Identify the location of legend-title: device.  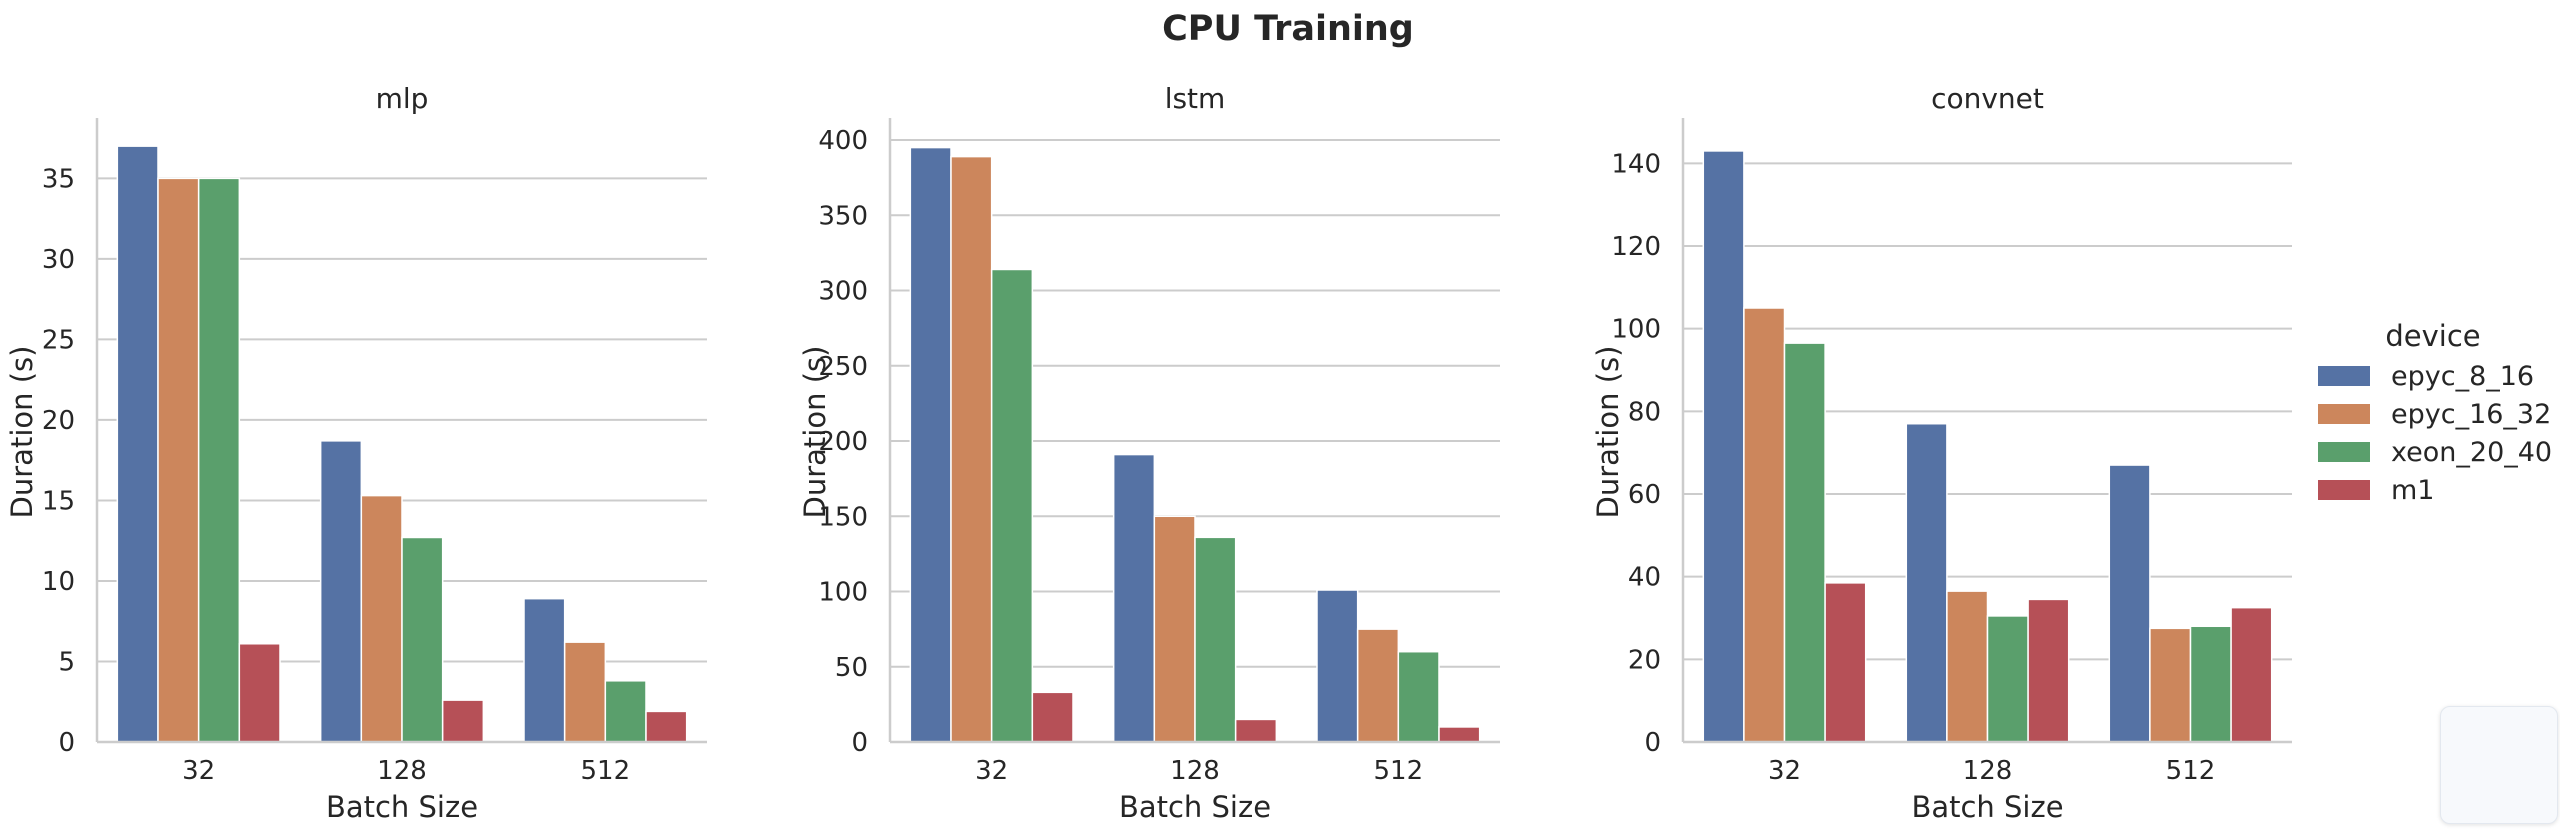
(2432, 336).